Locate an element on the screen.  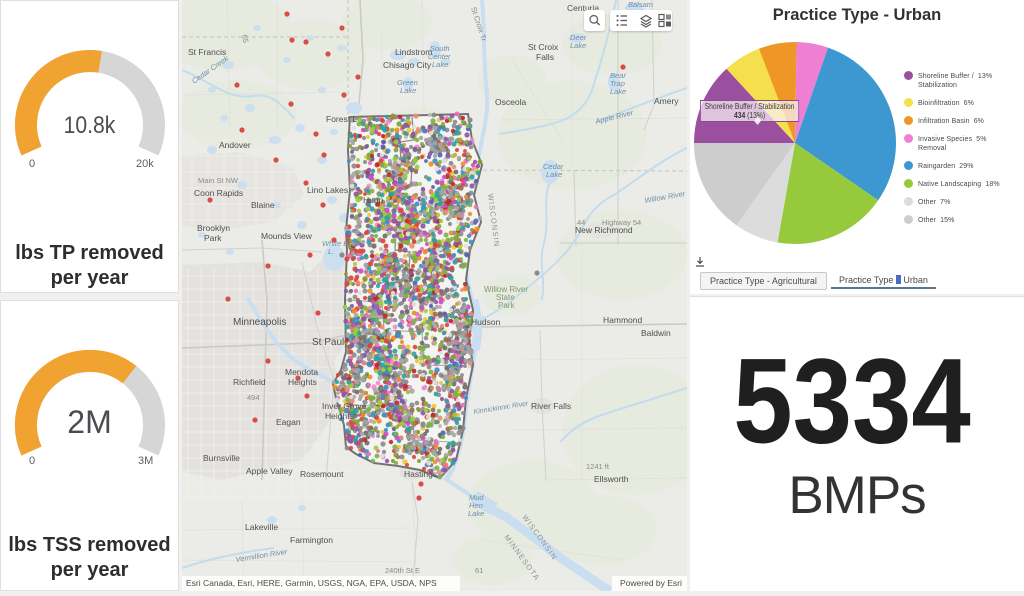
svg-text: Ellsworth is located at coordinates (611, 479).